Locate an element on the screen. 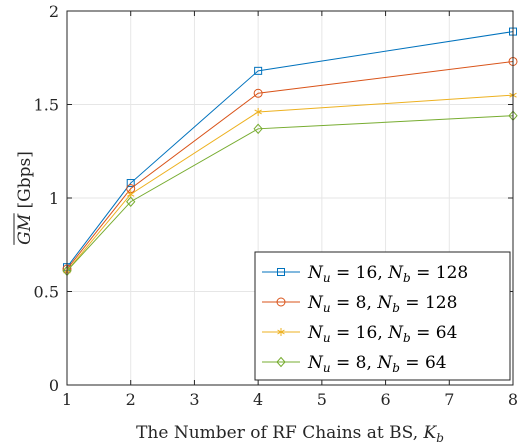 Image resolution: width=518 pixels, height=447 pixels. legend-entry: Nu = 8, Nb = 128 is located at coordinates (359, 304).